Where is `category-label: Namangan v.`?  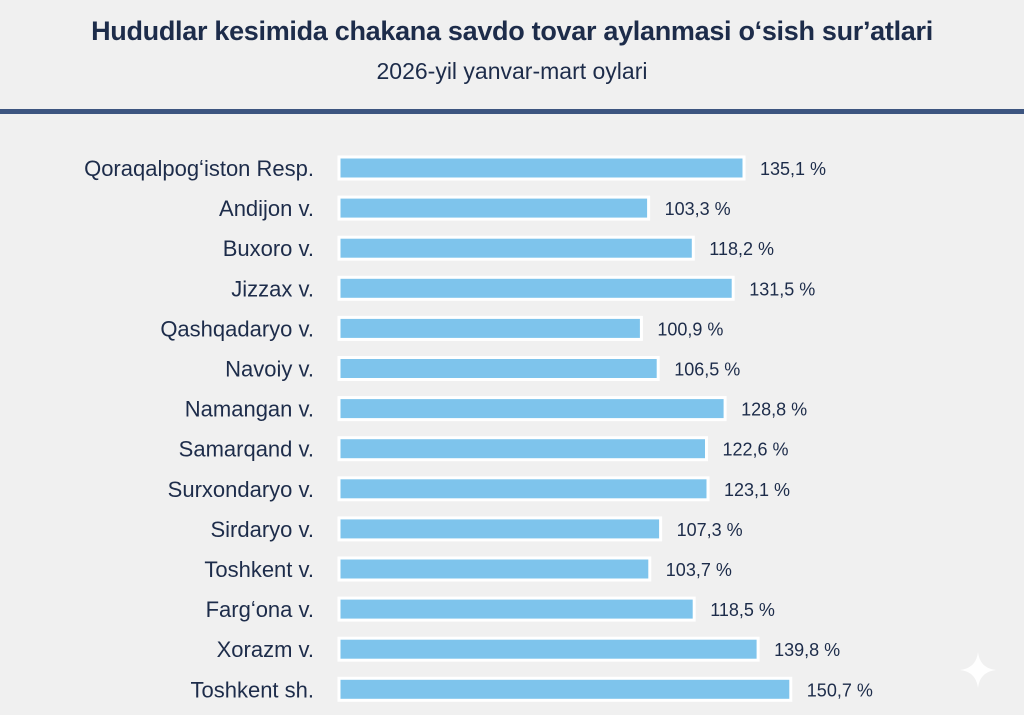 category-label: Namangan v. is located at coordinates (249, 409).